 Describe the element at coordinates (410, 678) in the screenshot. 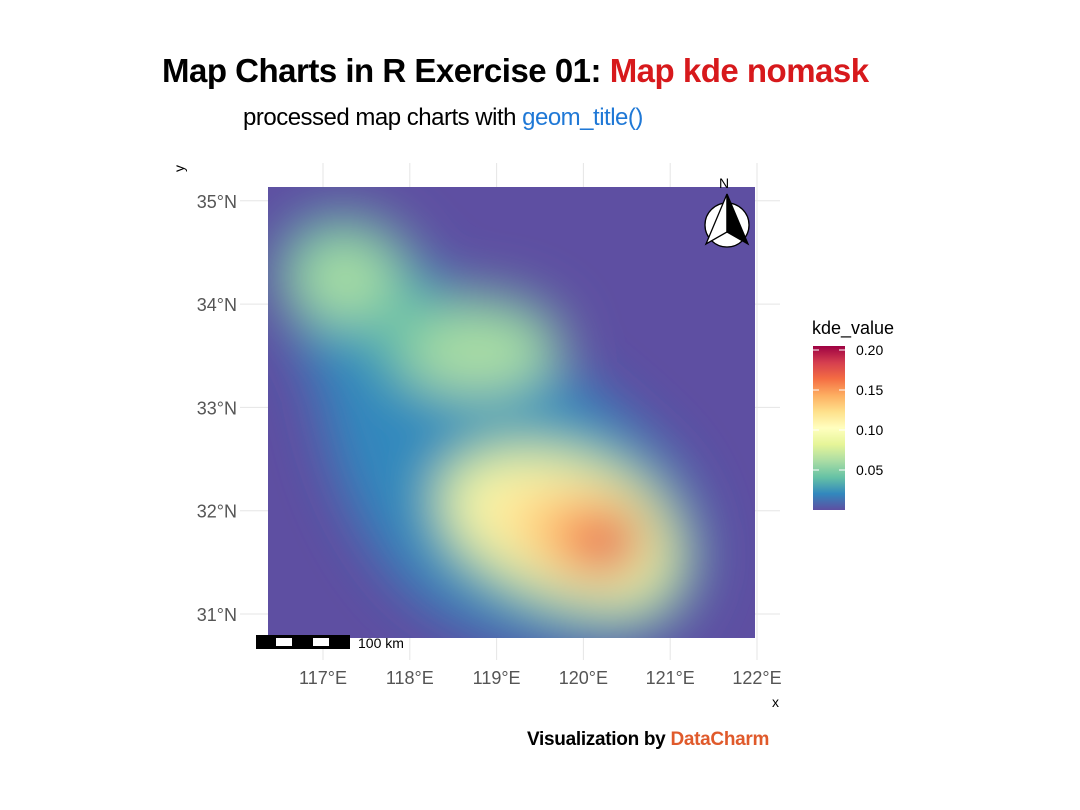

I see `x-tick-label: 118°E` at that location.